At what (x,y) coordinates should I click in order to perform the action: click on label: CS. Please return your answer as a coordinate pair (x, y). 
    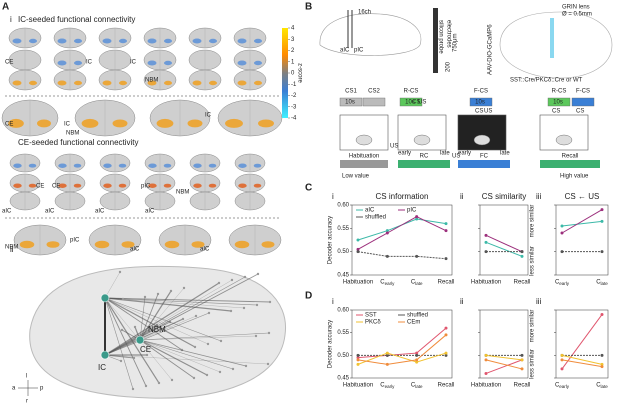
    Looking at the image, I should click on (580, 112).